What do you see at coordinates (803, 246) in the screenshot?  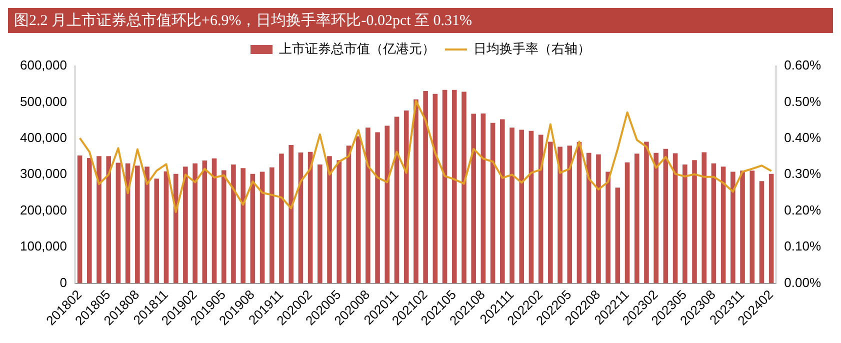 I see `y2-tick-label: 0.10%` at bounding box center [803, 246].